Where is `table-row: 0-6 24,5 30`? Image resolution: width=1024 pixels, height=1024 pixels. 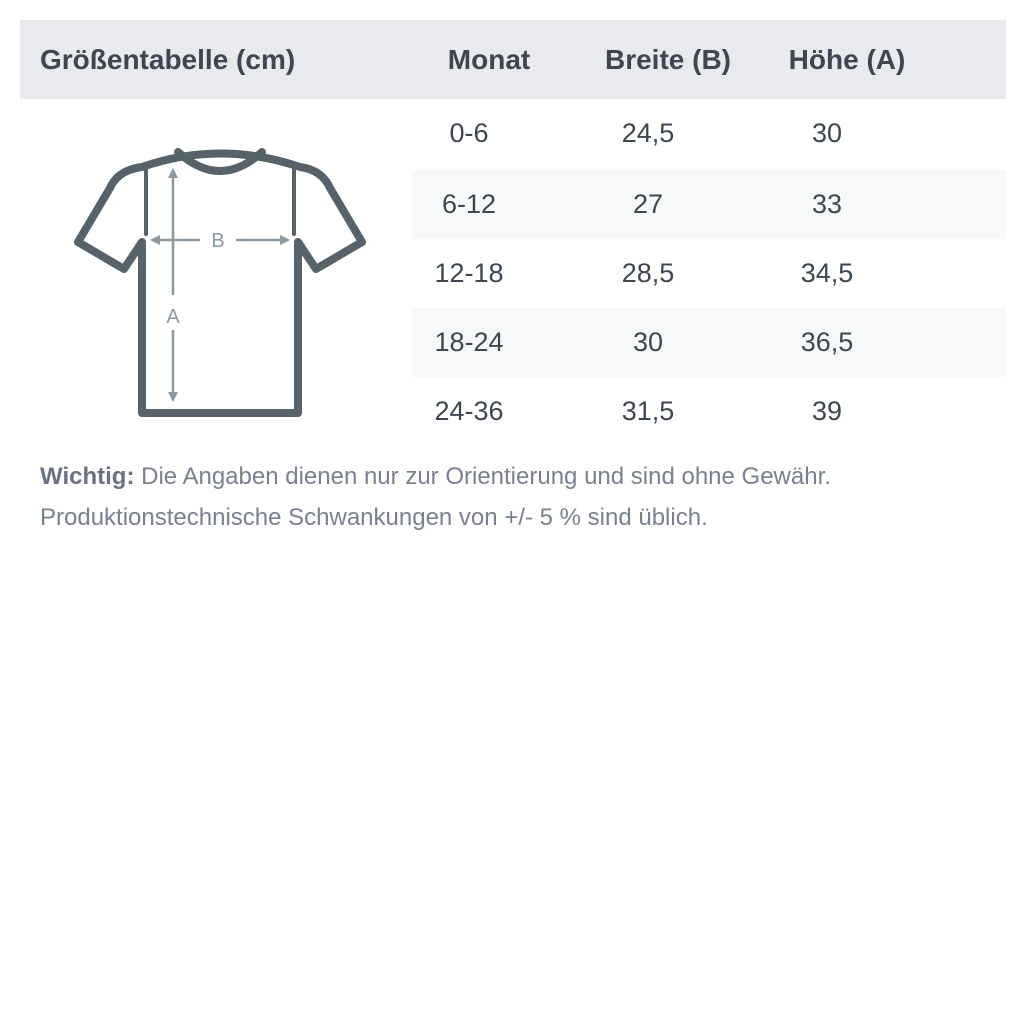 table-row: 0-6 24,5 30 is located at coordinates (709, 133).